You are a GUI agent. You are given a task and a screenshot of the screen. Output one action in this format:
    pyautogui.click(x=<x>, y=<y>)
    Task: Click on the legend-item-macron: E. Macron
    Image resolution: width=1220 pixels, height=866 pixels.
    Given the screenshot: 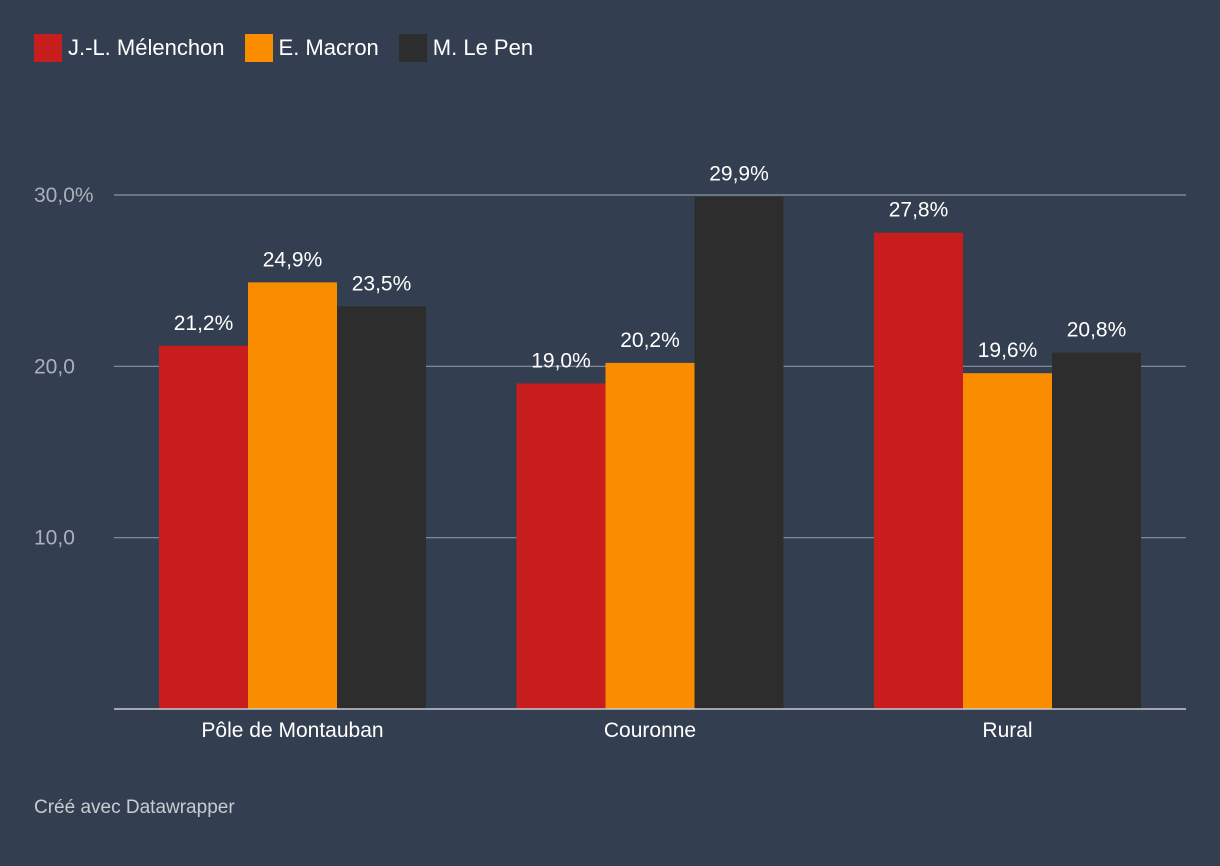 What is the action you would take?
    pyautogui.click(x=311, y=48)
    